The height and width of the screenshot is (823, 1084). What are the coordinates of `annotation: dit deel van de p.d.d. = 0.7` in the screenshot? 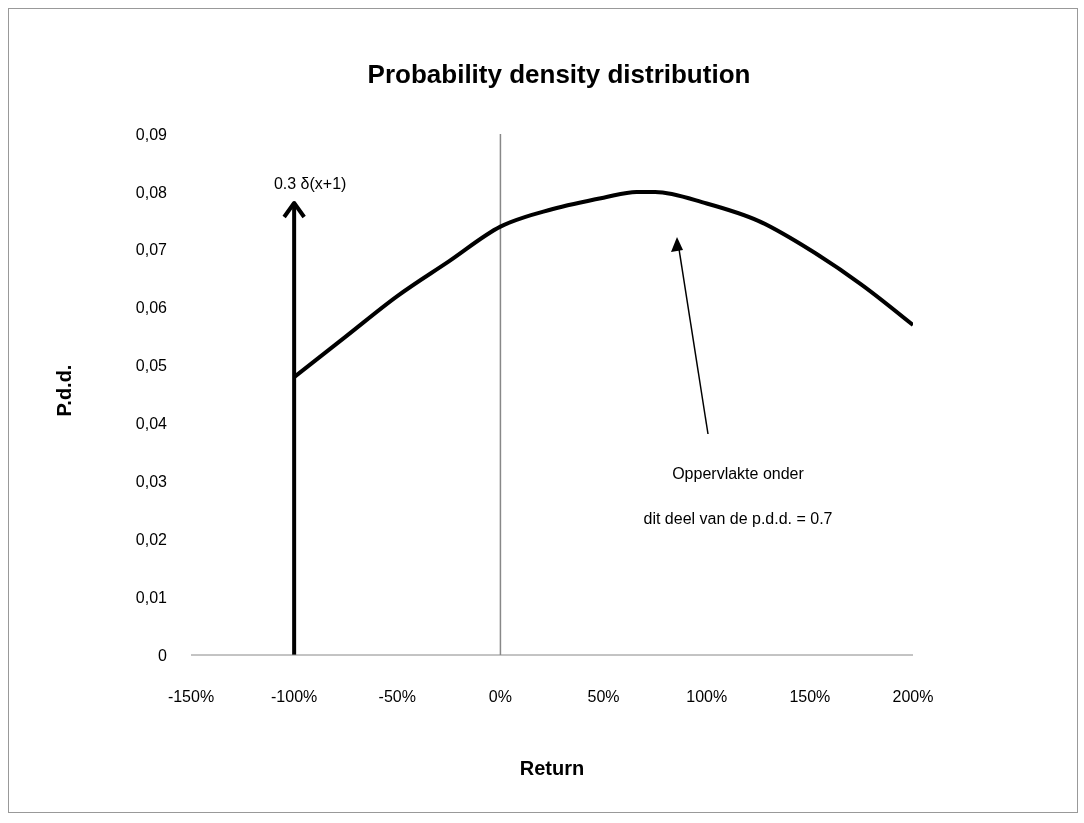 It's located at (738, 518).